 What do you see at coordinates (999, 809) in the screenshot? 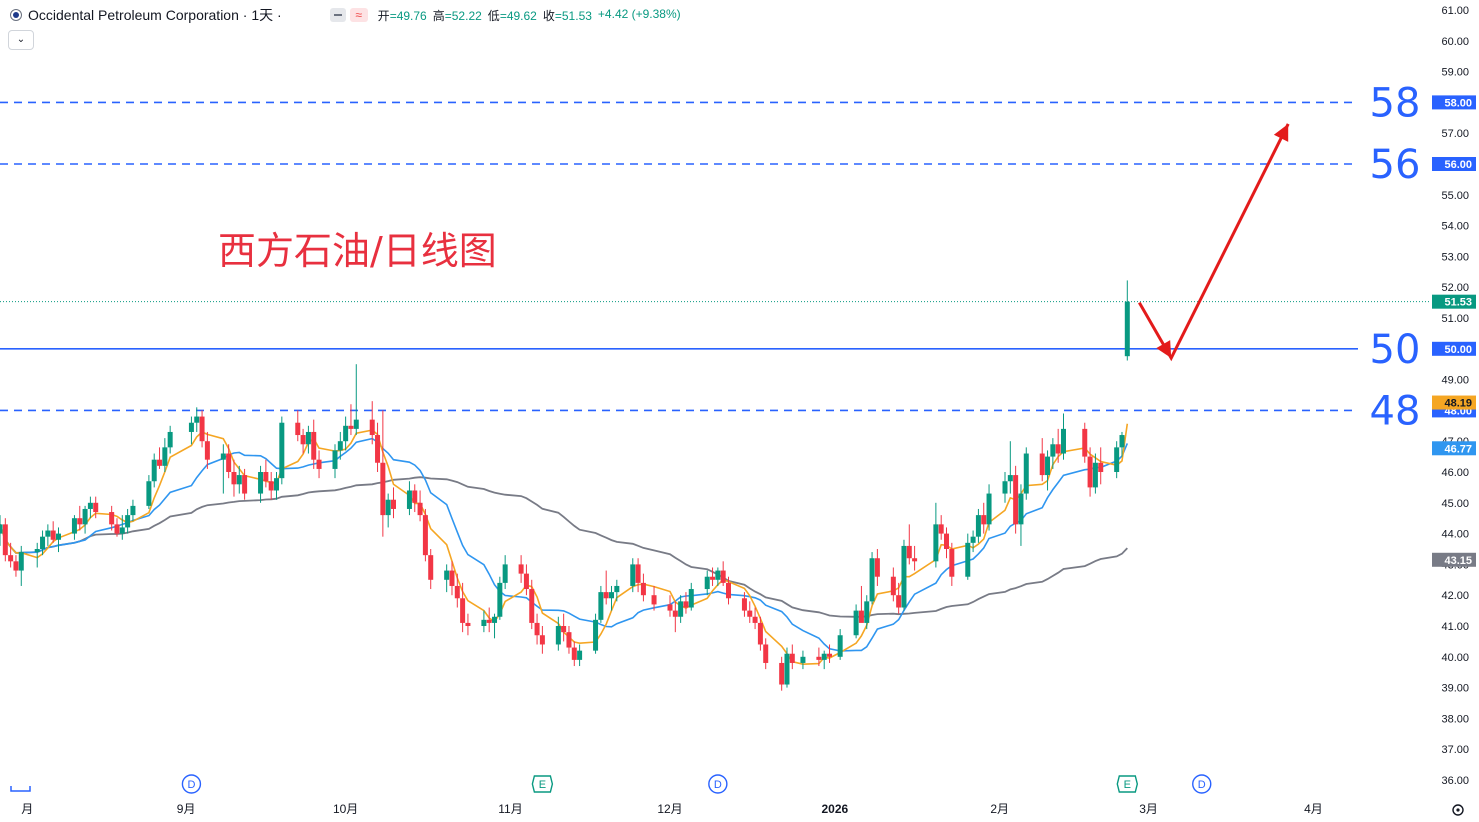
I see `x-tick-label: 2月` at bounding box center [999, 809].